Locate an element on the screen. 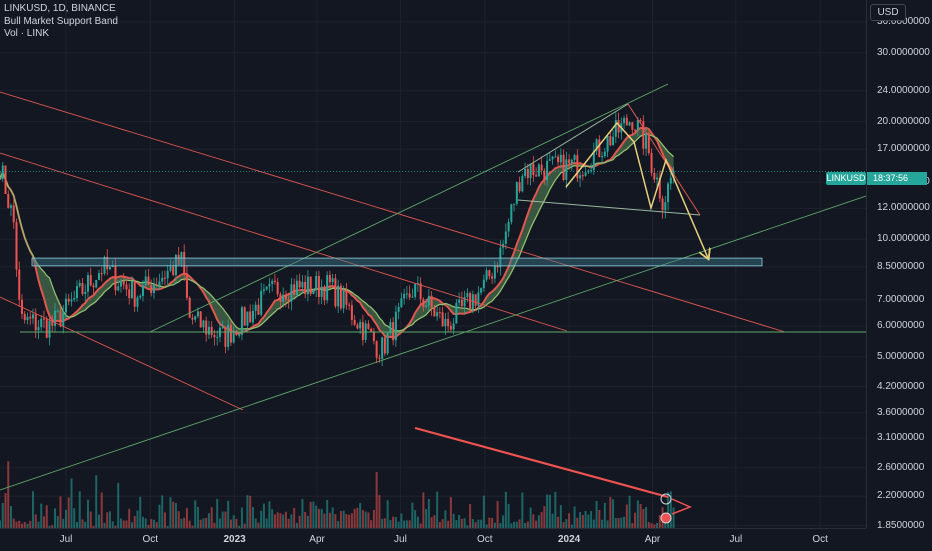 This screenshot has width=932, height=551. legend-symbol: LINKUSD, 1D, BINANCE is located at coordinates (60, 8).